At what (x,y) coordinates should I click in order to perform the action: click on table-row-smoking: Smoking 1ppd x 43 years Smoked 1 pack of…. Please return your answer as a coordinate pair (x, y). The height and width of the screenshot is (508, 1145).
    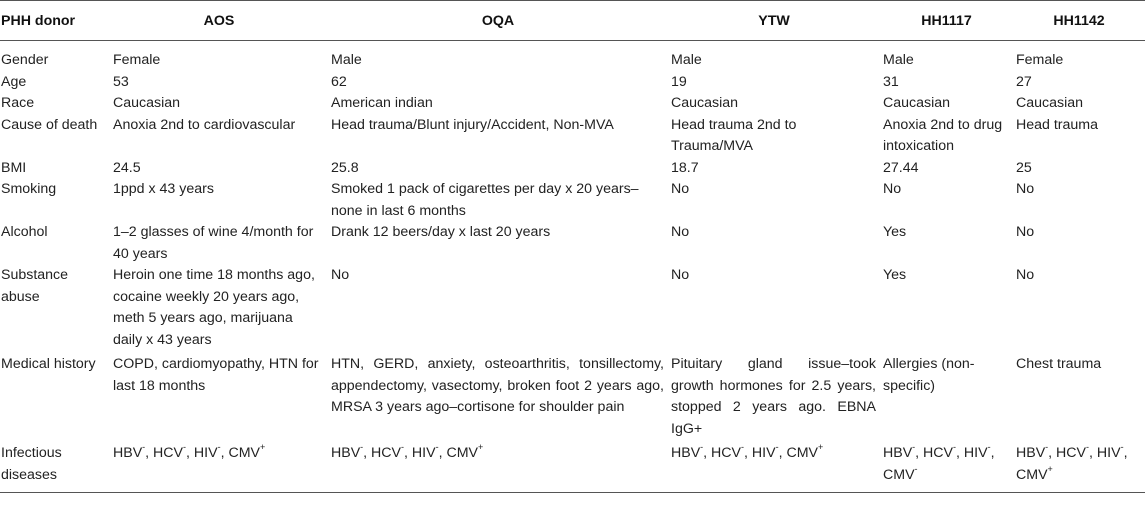
    Looking at the image, I should click on (572, 200).